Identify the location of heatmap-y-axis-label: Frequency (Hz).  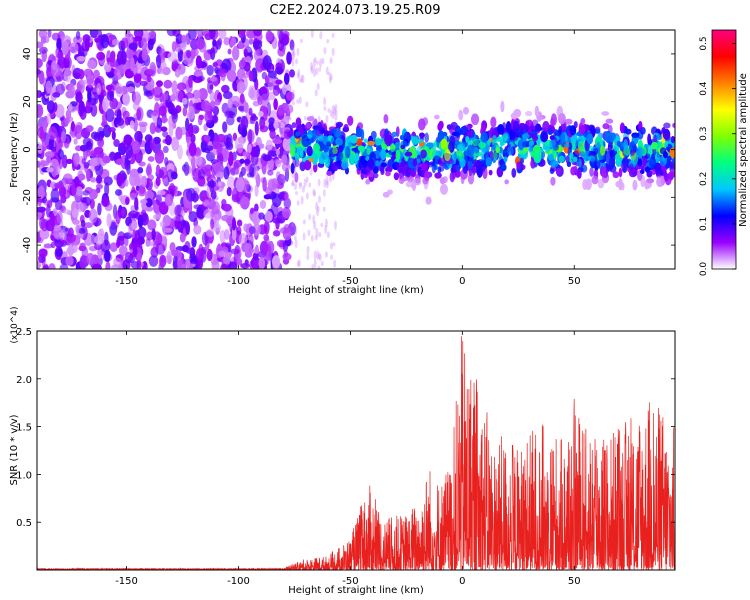
(14, 150).